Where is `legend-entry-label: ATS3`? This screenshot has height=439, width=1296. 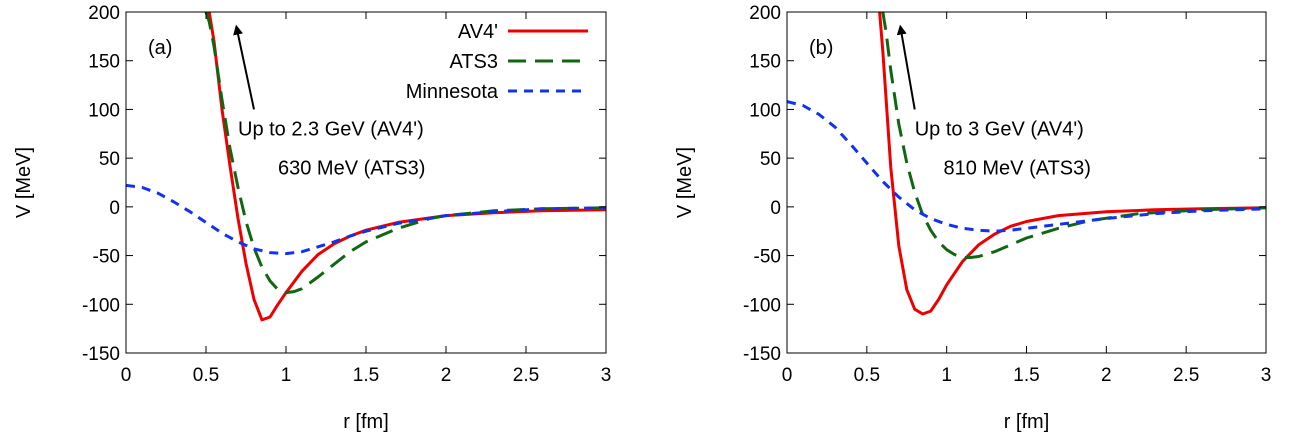
legend-entry-label: ATS3 is located at coordinates (473, 62).